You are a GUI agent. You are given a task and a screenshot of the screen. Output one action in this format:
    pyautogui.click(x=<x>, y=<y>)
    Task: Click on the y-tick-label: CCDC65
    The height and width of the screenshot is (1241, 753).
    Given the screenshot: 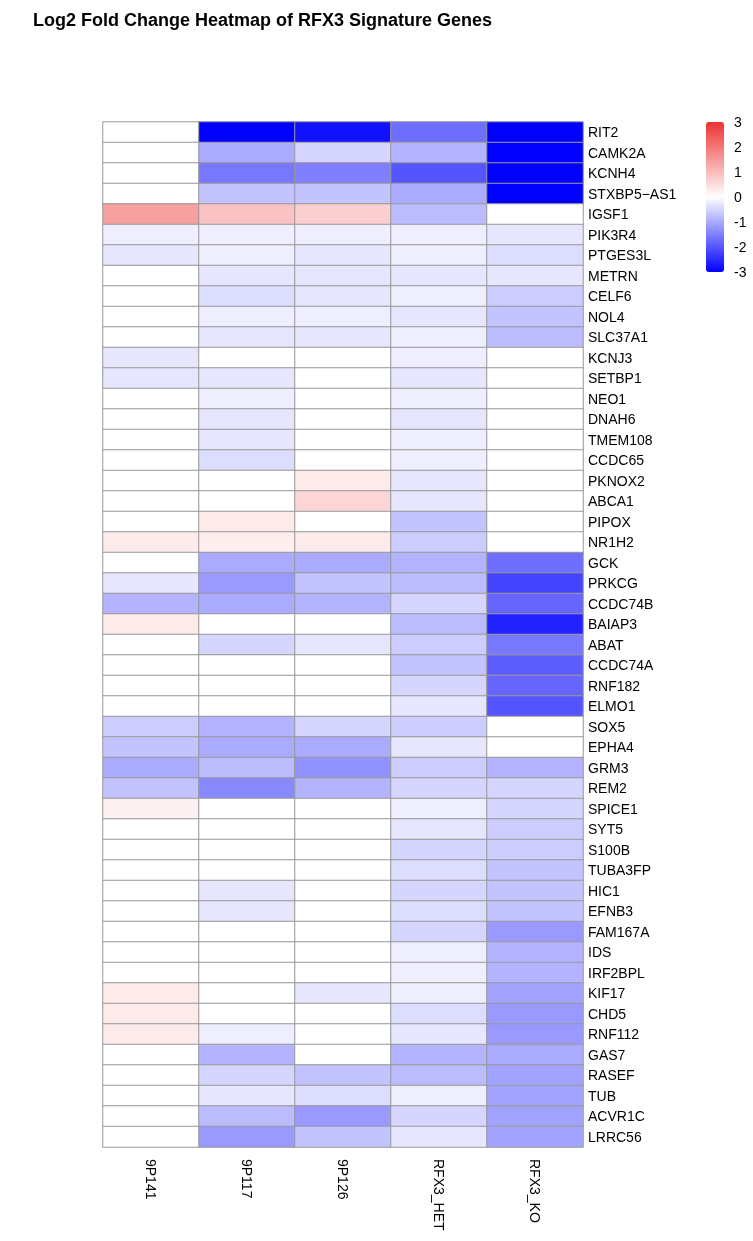 What is the action you would take?
    pyautogui.click(x=616, y=460)
    